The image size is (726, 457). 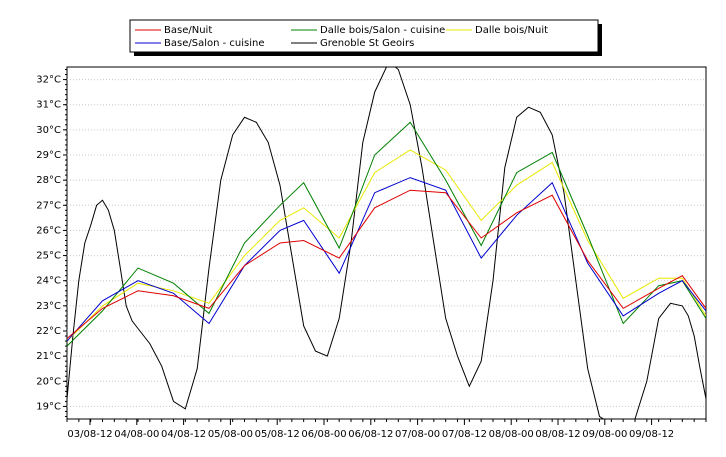 I want to click on x-tick-label: 09/08-12, so click(x=651, y=434).